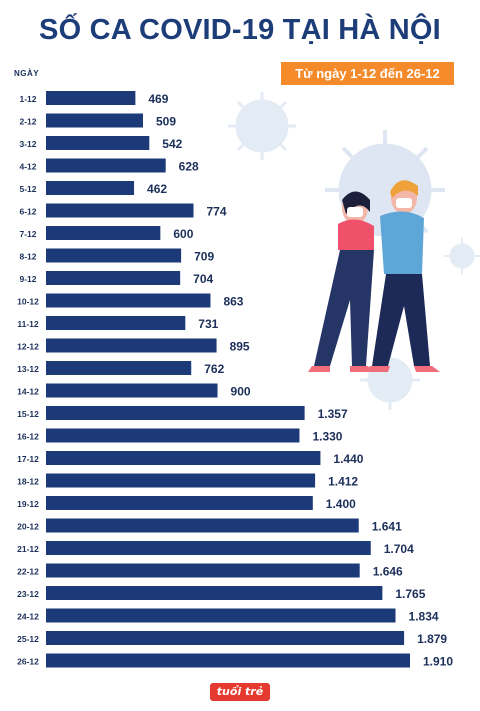 Image resolution: width=480 pixels, height=711 pixels. What do you see at coordinates (28, 459) in the screenshot?
I see `category-label: 17-12` at bounding box center [28, 459].